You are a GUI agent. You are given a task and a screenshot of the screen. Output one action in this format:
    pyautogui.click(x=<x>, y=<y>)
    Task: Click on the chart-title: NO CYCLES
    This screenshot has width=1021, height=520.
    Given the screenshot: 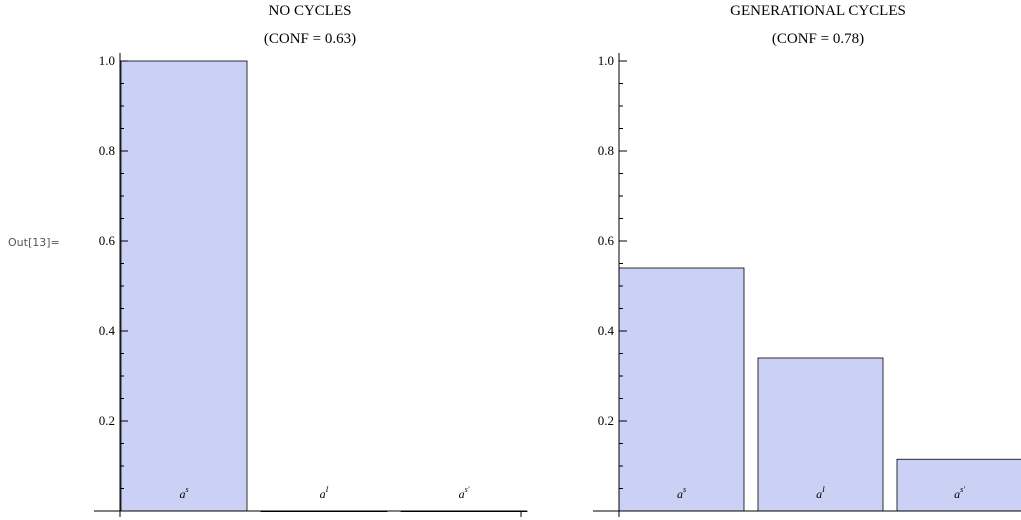 What is the action you would take?
    pyautogui.click(x=310, y=11)
    